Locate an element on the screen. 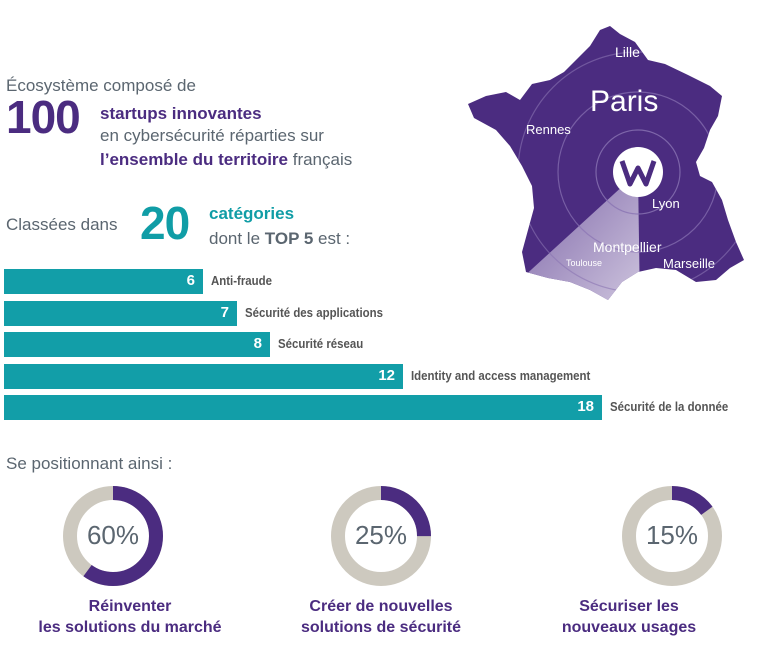 This screenshot has width=759, height=647. donut-caption: Sécuriser les nouveaux usages is located at coordinates (629, 617).